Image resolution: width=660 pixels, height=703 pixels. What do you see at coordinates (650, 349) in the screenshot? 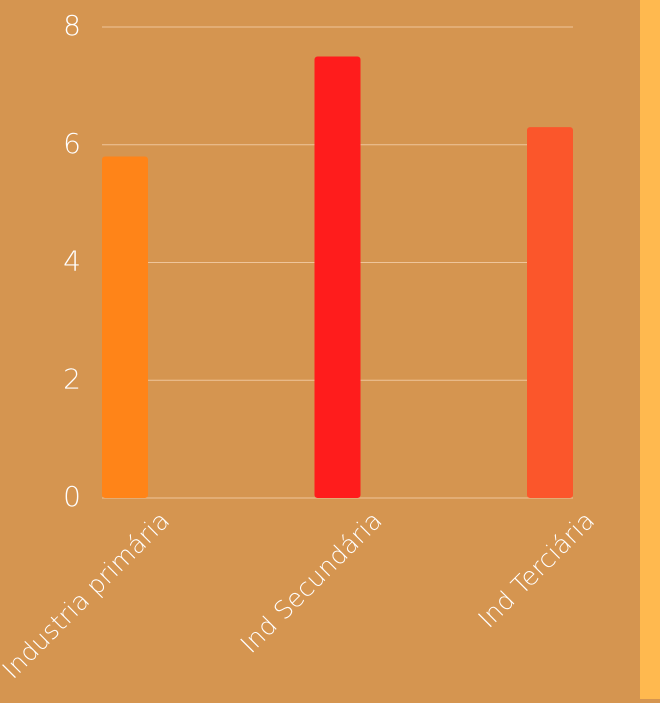
I see `right-accent-strip` at bounding box center [650, 349].